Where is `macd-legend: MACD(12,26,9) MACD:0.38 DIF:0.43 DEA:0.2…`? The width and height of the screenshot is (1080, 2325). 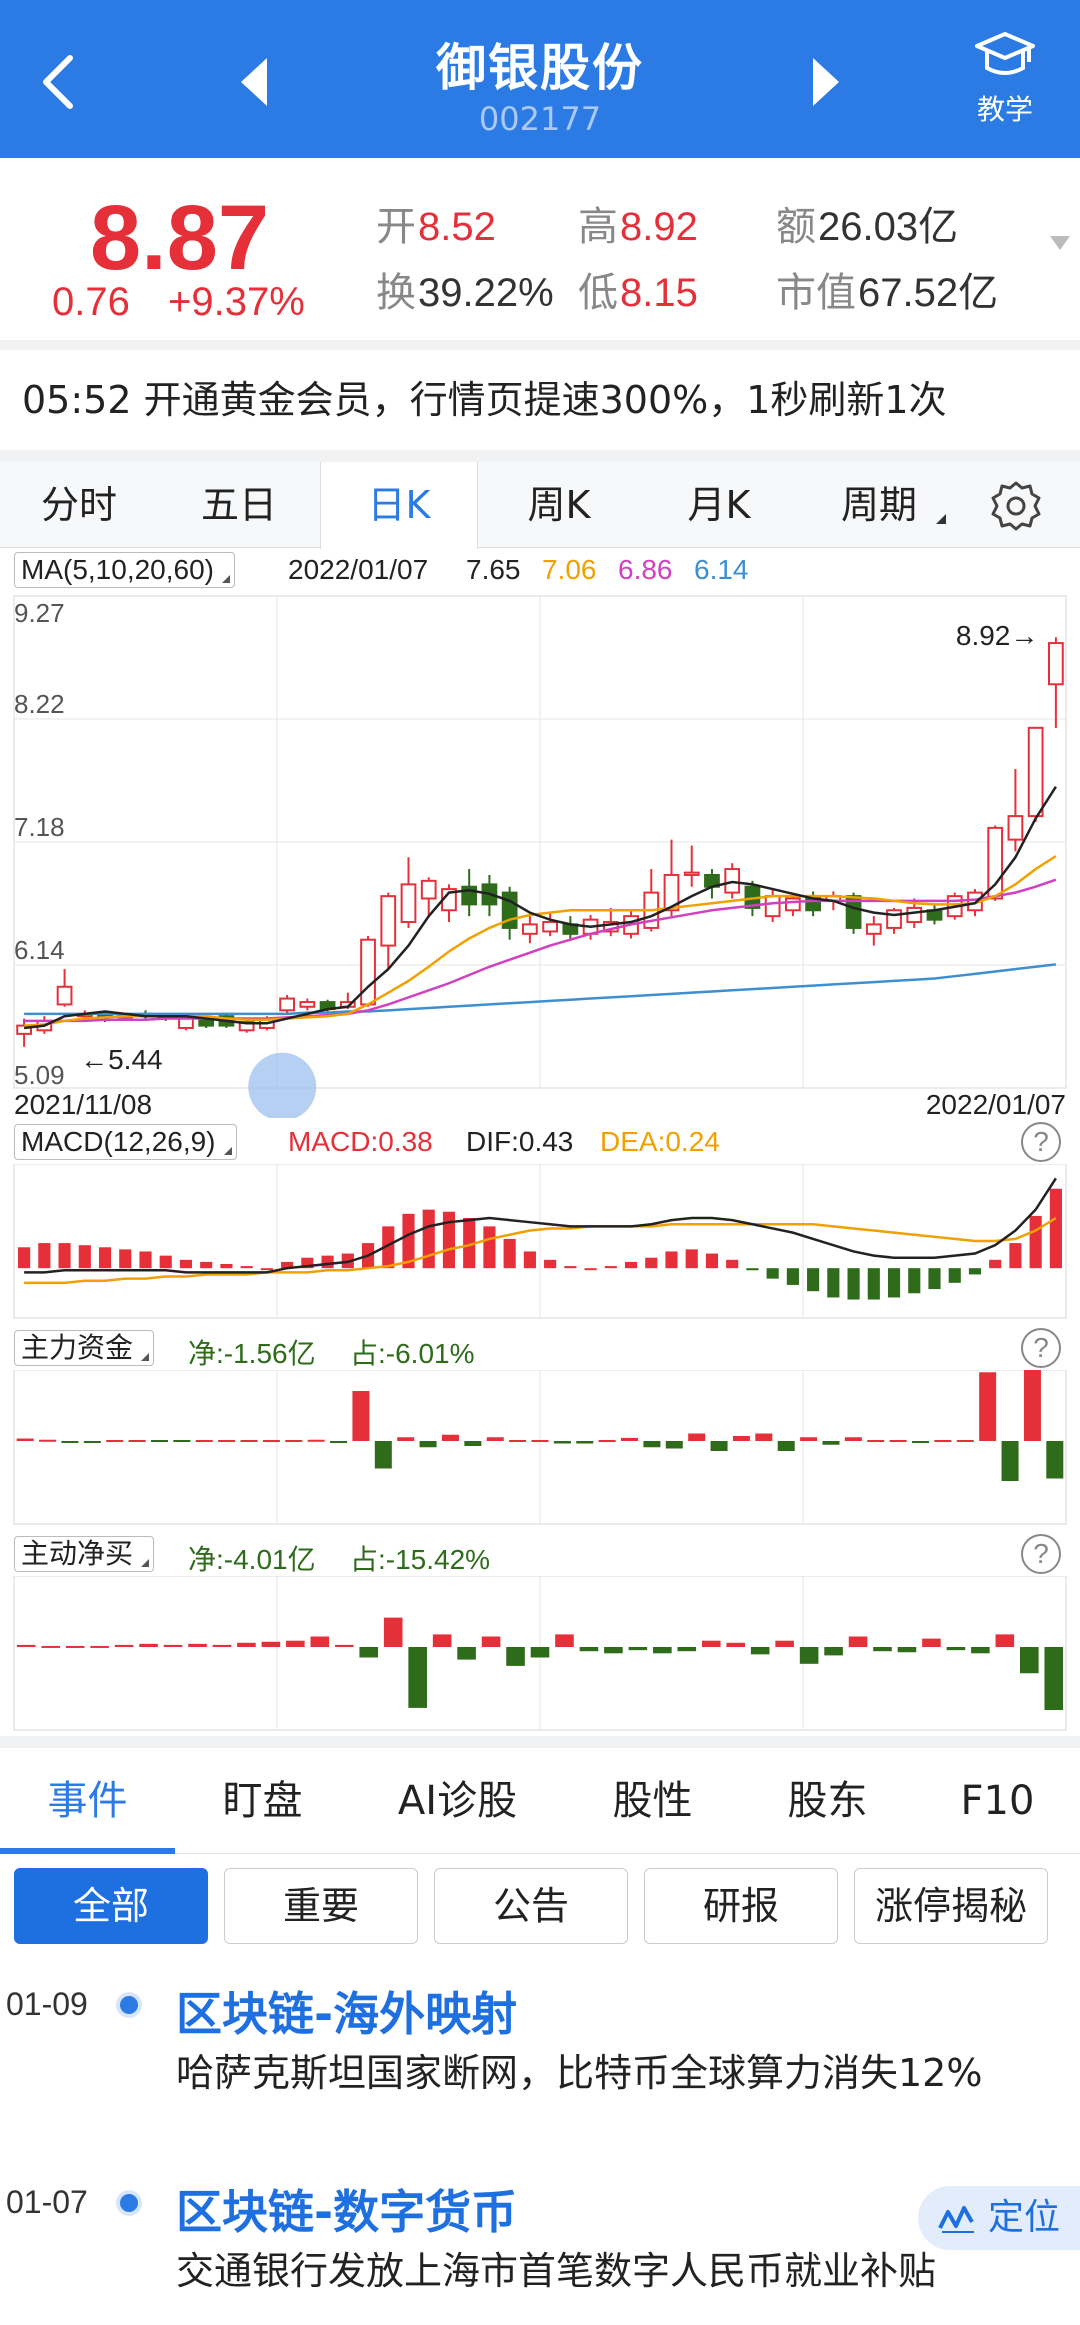
macd-legend: MACD(12,26,9) MACD:0.38 DIF:0.43 DEA:0.2… is located at coordinates (540, 1142).